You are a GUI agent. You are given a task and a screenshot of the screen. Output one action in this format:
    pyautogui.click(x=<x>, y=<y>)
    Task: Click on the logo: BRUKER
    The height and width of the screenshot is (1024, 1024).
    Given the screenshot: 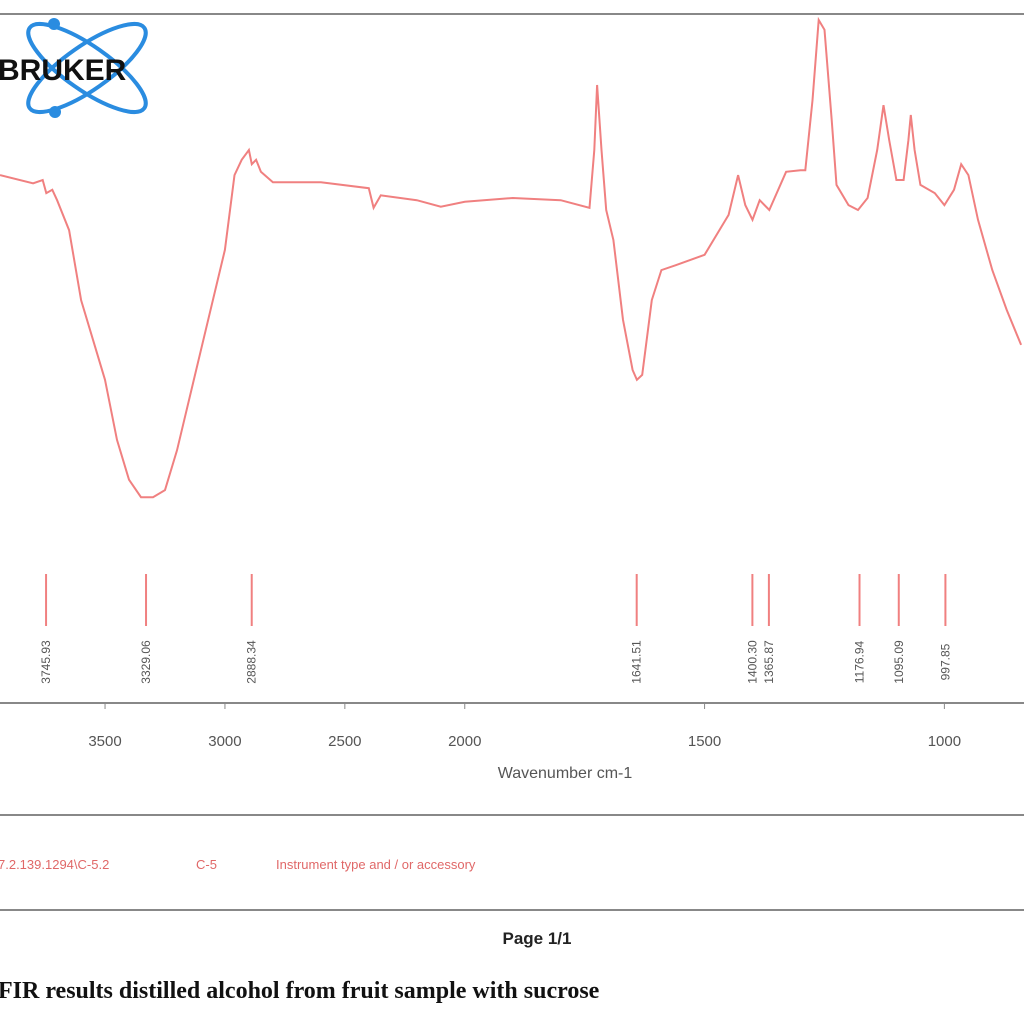 What is the action you would take?
    pyautogui.click(x=74, y=68)
    